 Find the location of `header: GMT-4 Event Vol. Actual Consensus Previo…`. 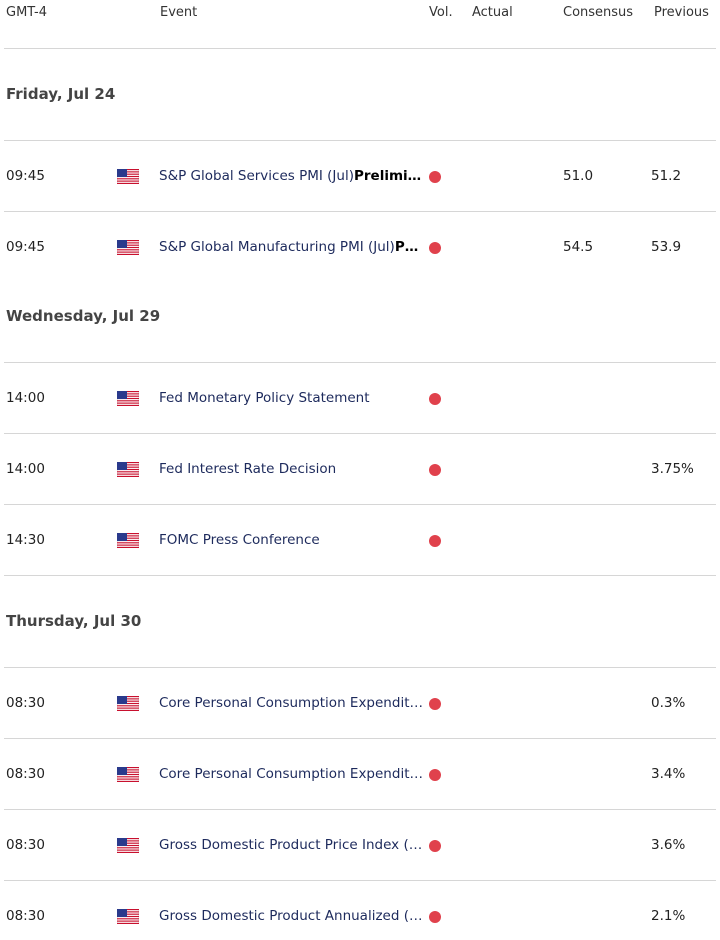

header: GMT-4 Event Vol. Actual Consensus Previo… is located at coordinates (360, 24).